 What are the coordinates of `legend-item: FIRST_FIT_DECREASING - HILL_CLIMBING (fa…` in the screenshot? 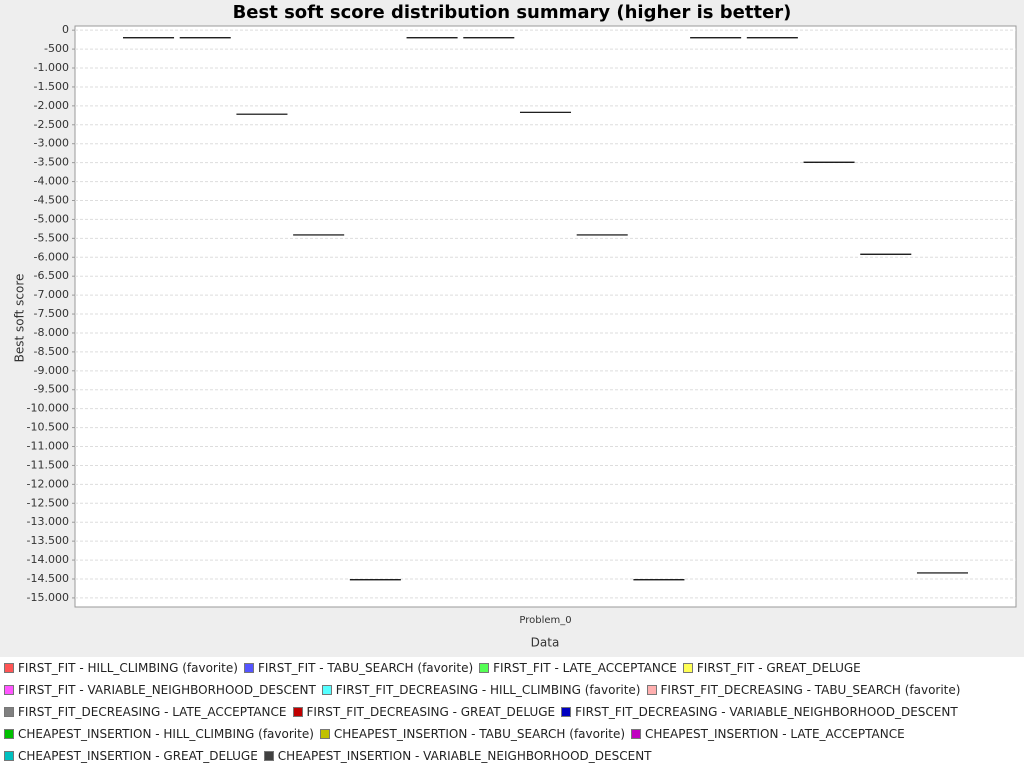 It's located at (481, 690).